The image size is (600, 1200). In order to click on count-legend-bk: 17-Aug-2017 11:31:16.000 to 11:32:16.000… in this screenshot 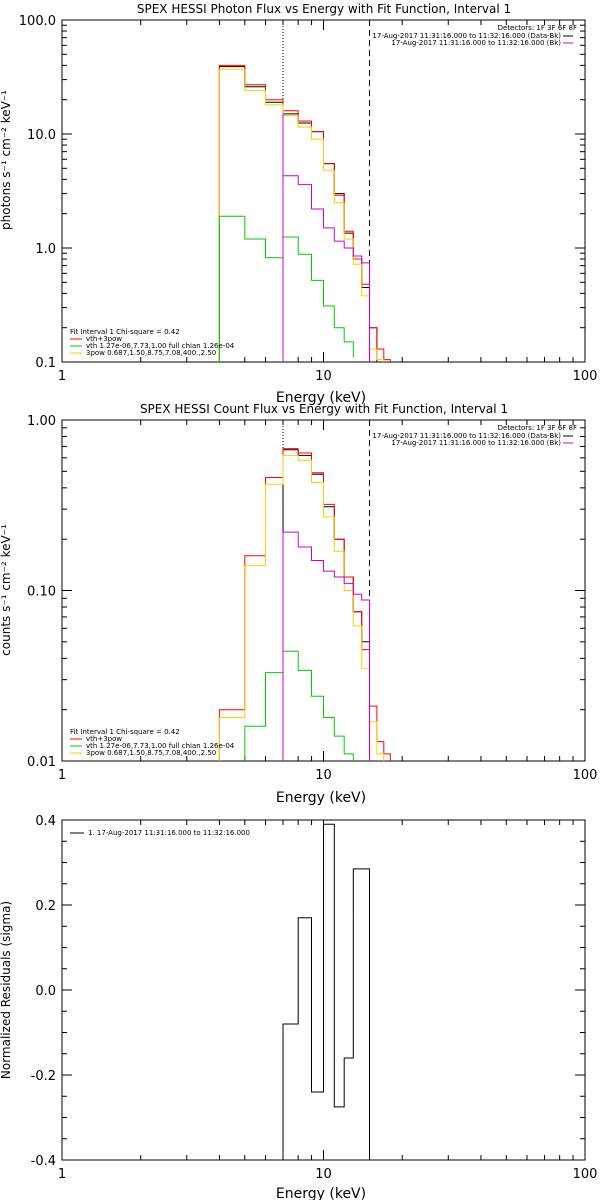, I will do `click(476, 443)`.